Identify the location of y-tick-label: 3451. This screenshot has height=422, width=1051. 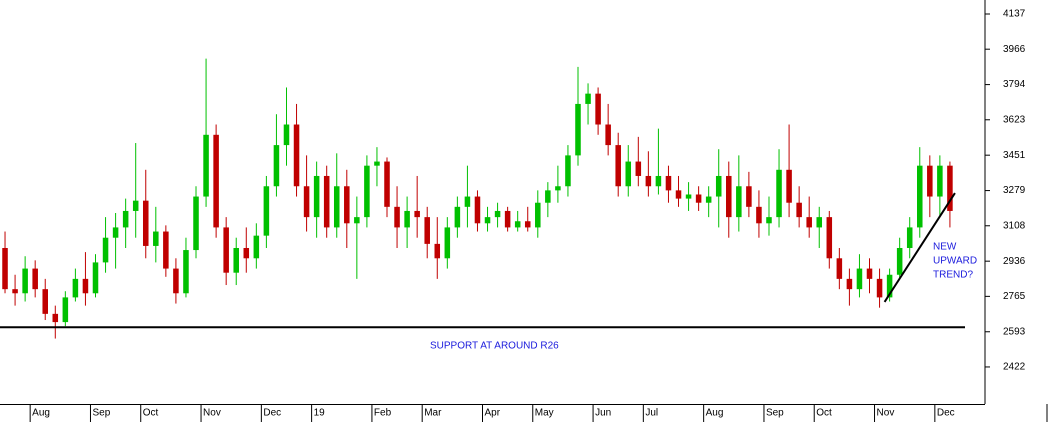
(1014, 155).